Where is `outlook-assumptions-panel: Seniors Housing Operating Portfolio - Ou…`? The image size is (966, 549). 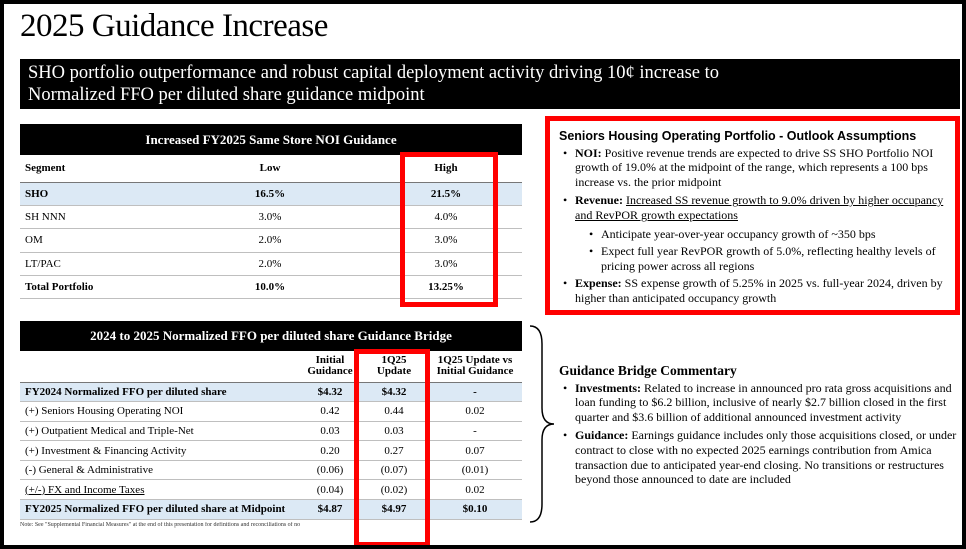 outlook-assumptions-panel: Seniors Housing Operating Portfolio - Ou… is located at coordinates (758, 219).